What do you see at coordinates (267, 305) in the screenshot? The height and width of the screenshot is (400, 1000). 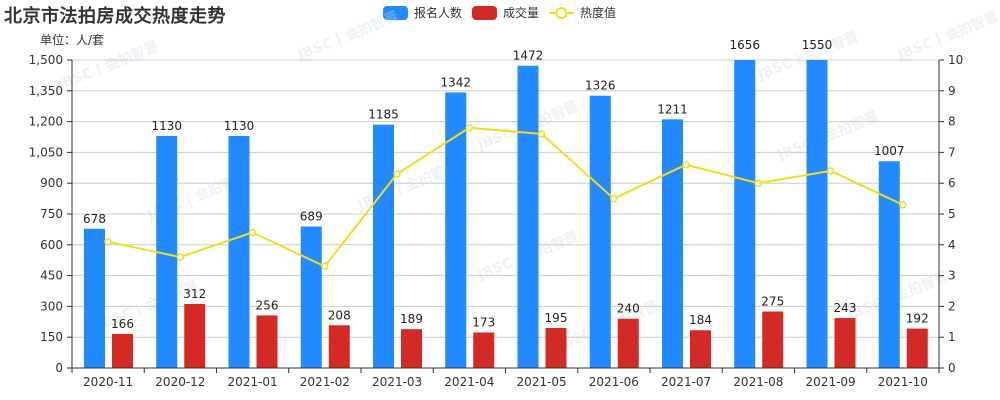 I see `bar-value-label: 256` at bounding box center [267, 305].